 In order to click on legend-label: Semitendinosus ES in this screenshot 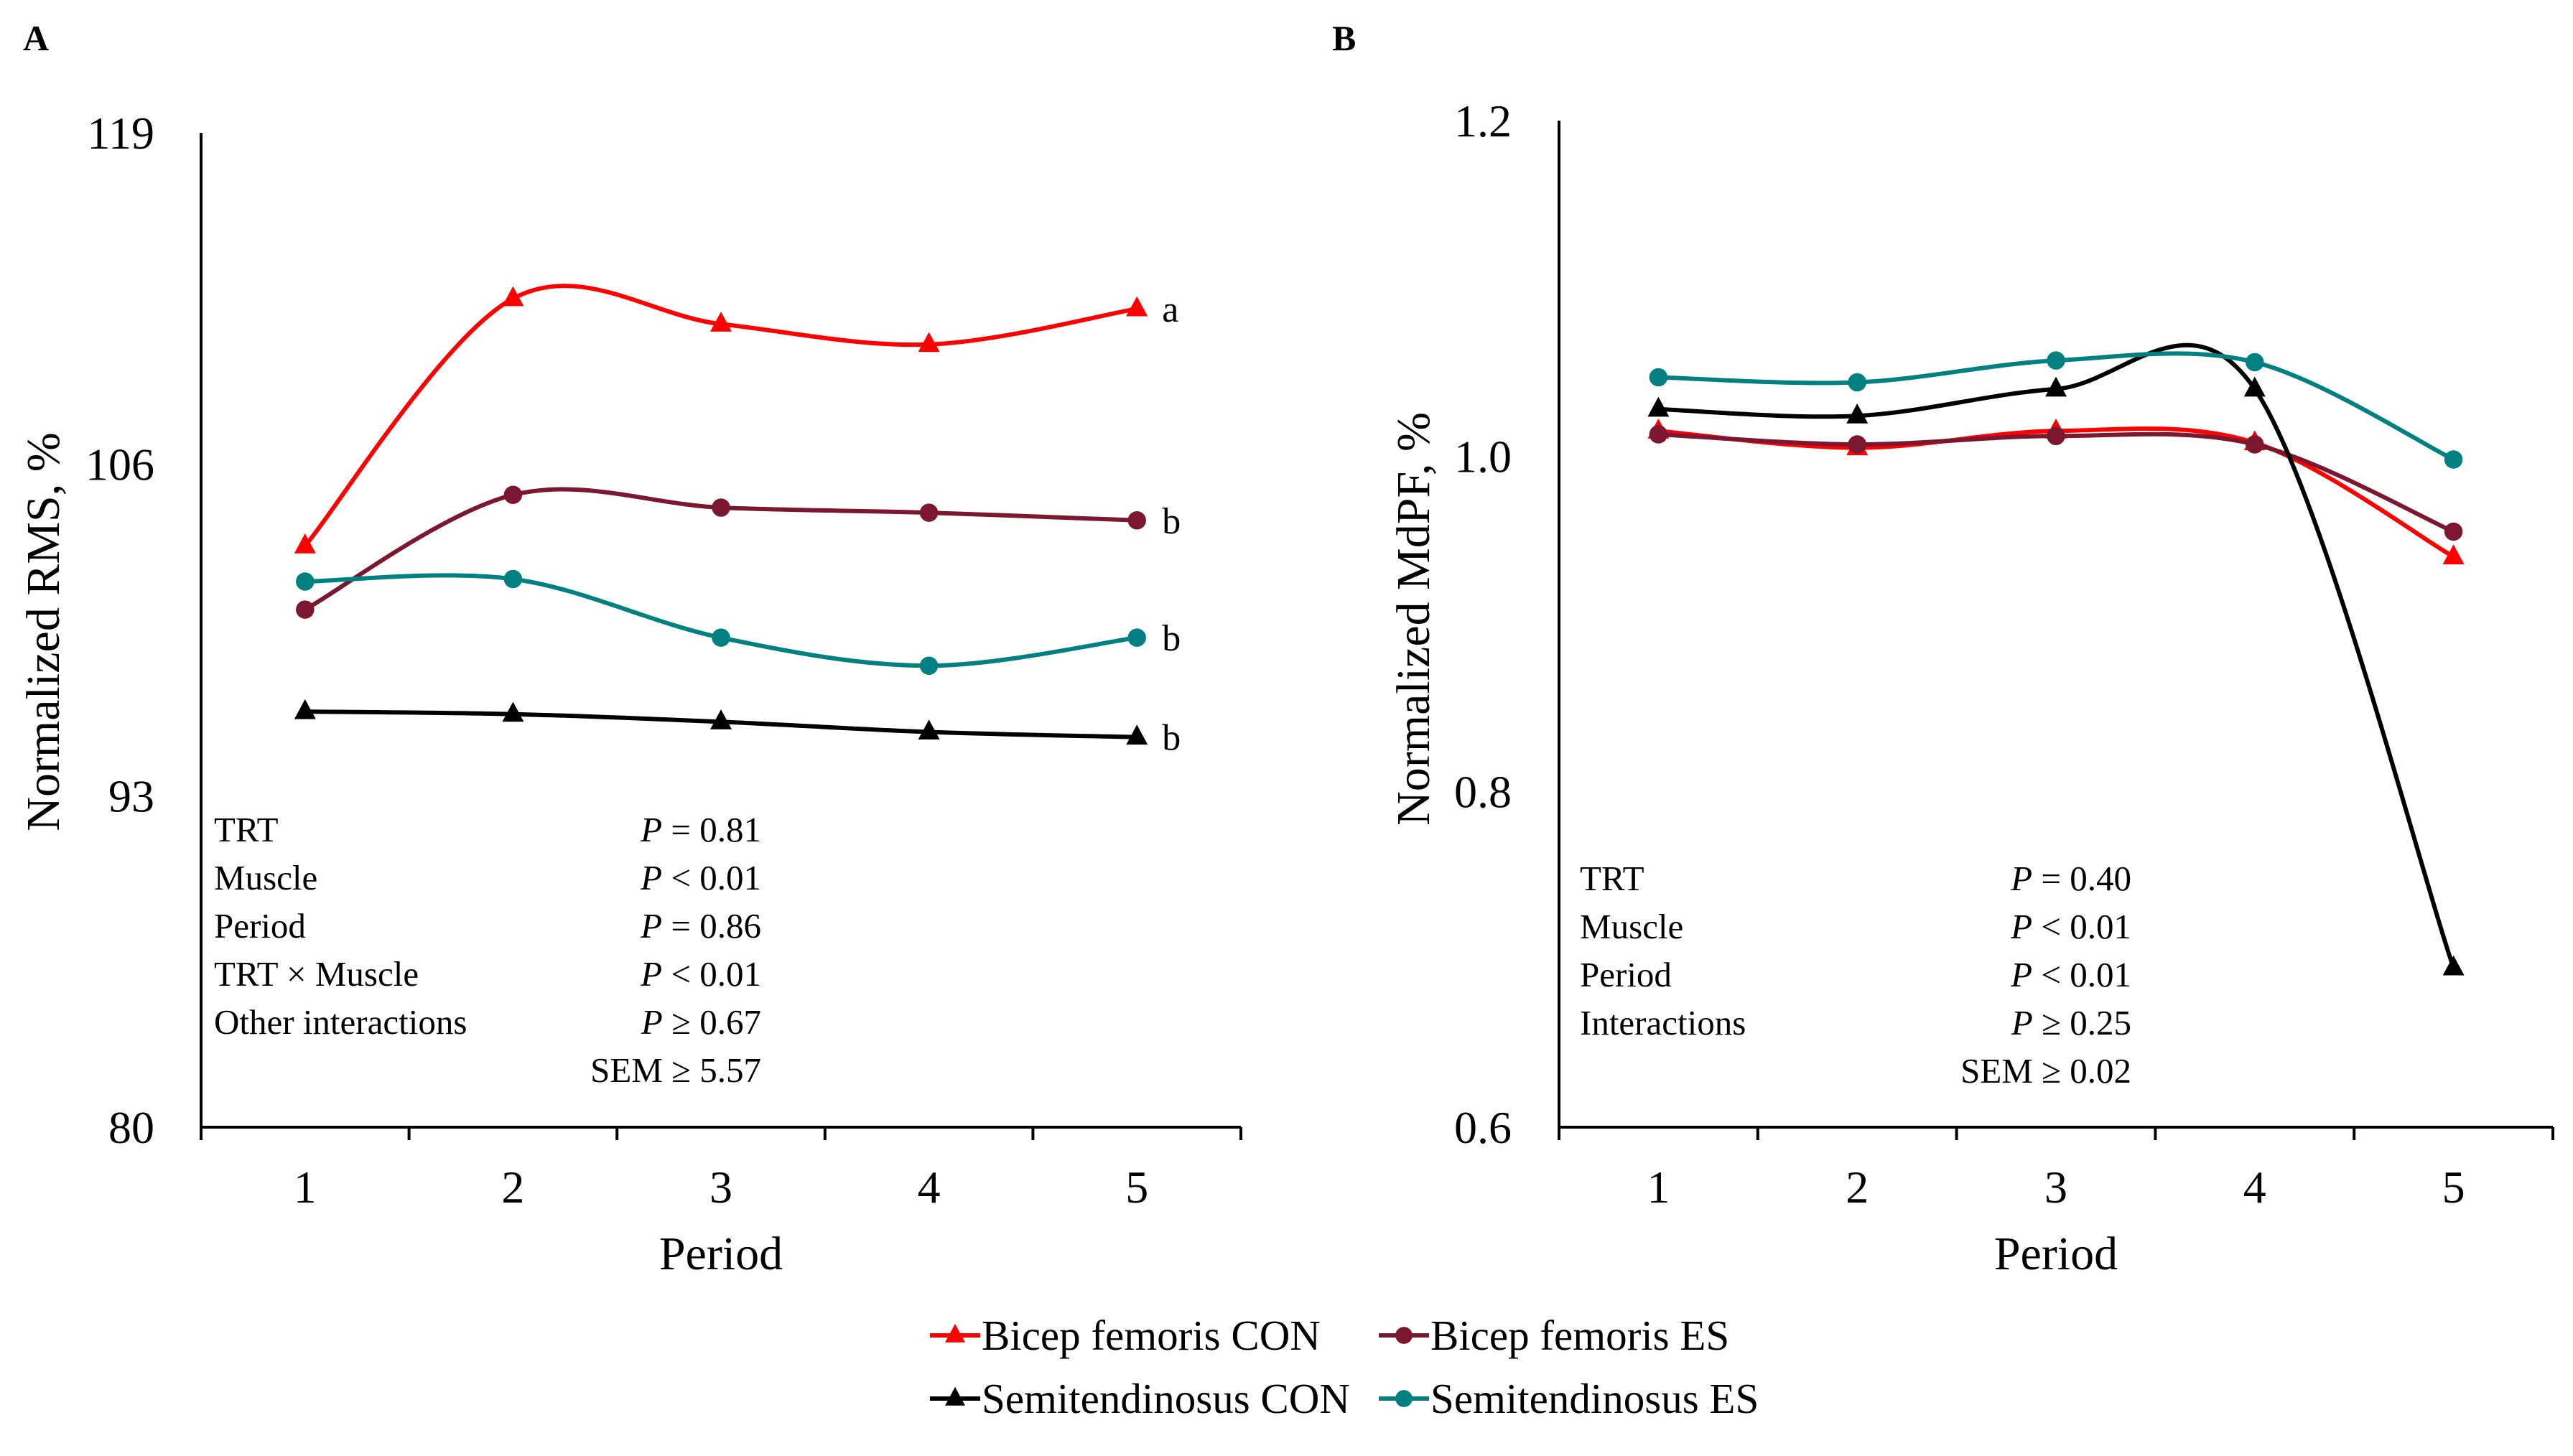, I will do `click(1595, 1398)`.